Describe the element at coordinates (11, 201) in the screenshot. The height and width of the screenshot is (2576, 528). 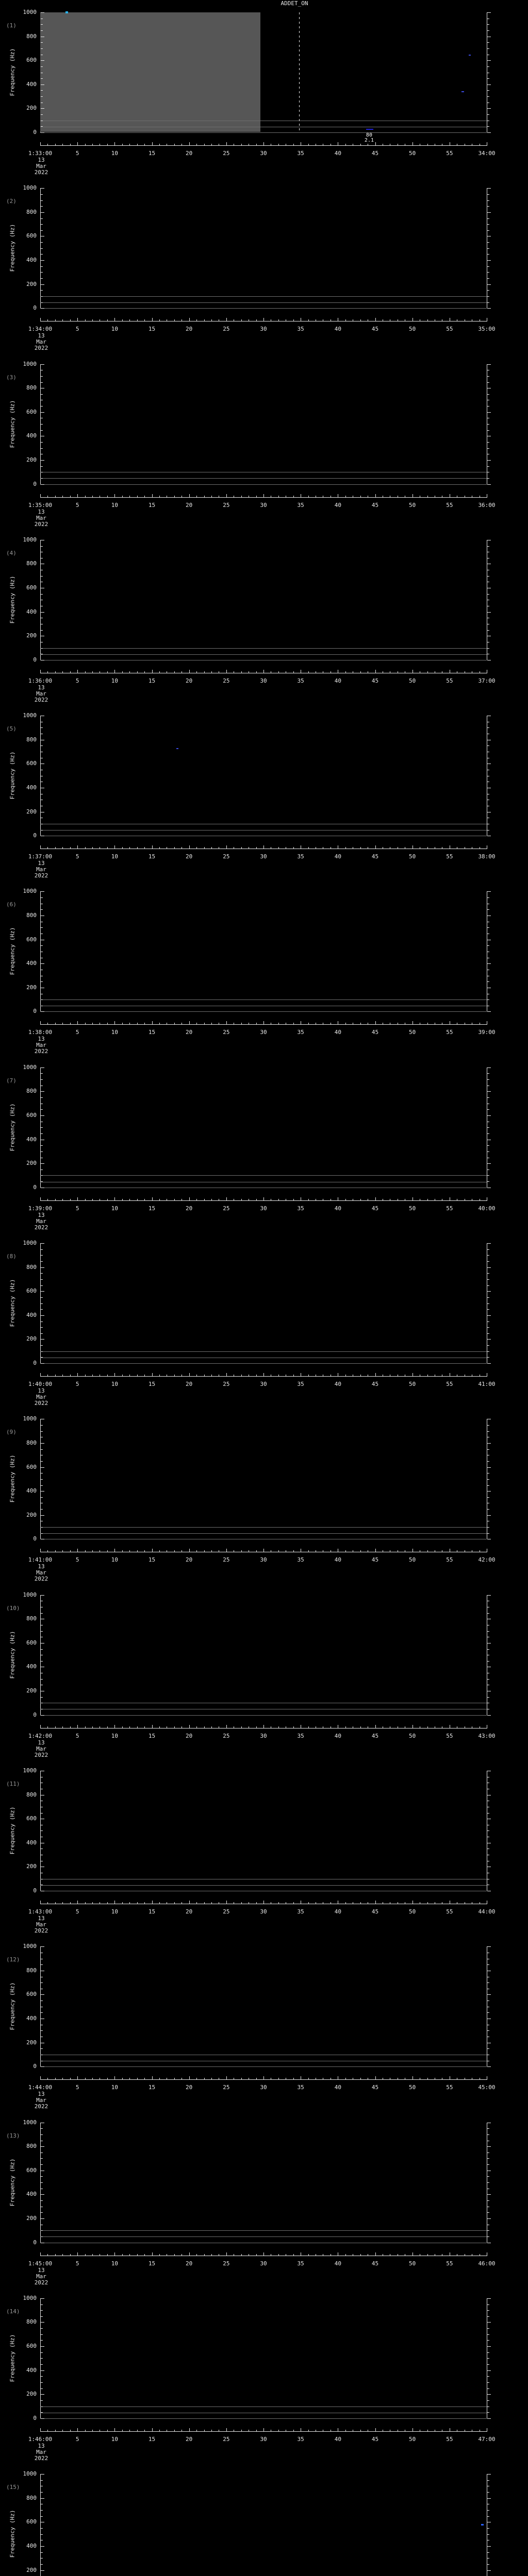
I see `panel-index: (2)` at that location.